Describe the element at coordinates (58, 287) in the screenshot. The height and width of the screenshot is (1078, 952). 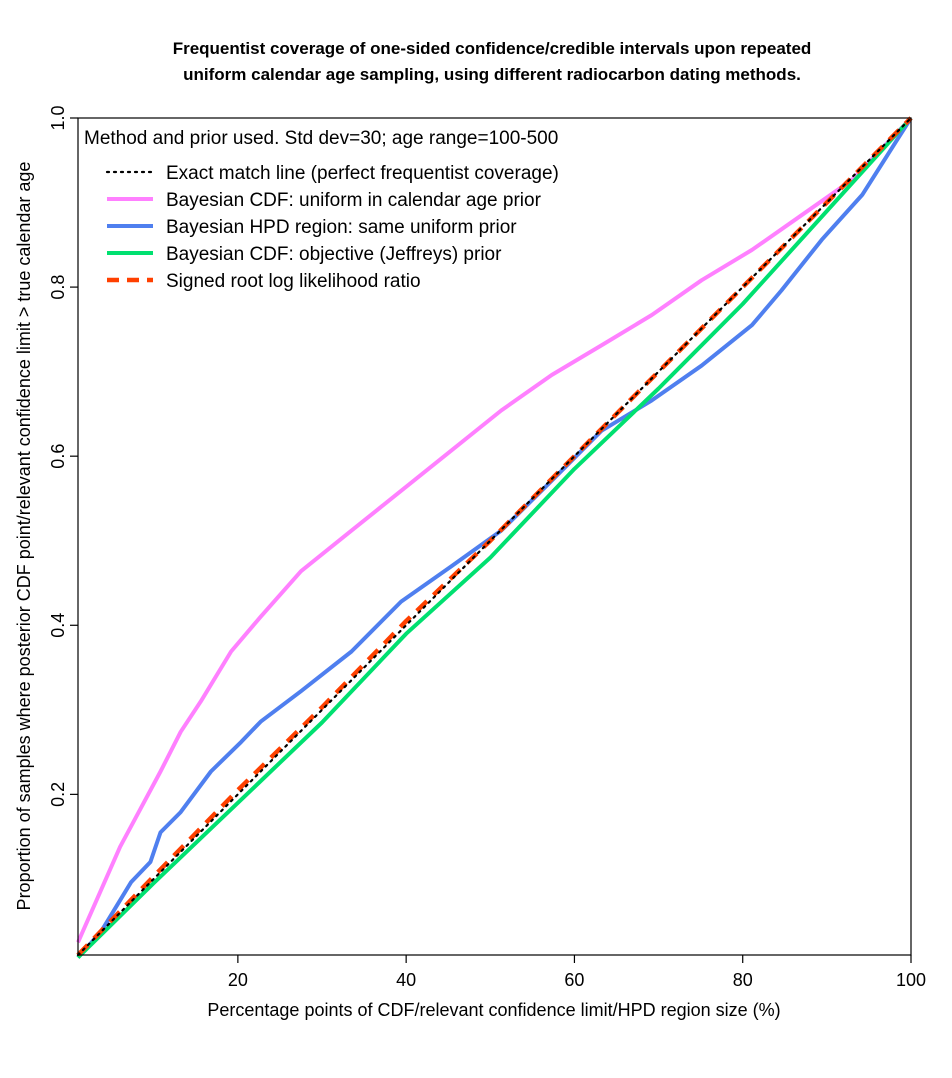
I see `y-tick-label: 0.8` at that location.